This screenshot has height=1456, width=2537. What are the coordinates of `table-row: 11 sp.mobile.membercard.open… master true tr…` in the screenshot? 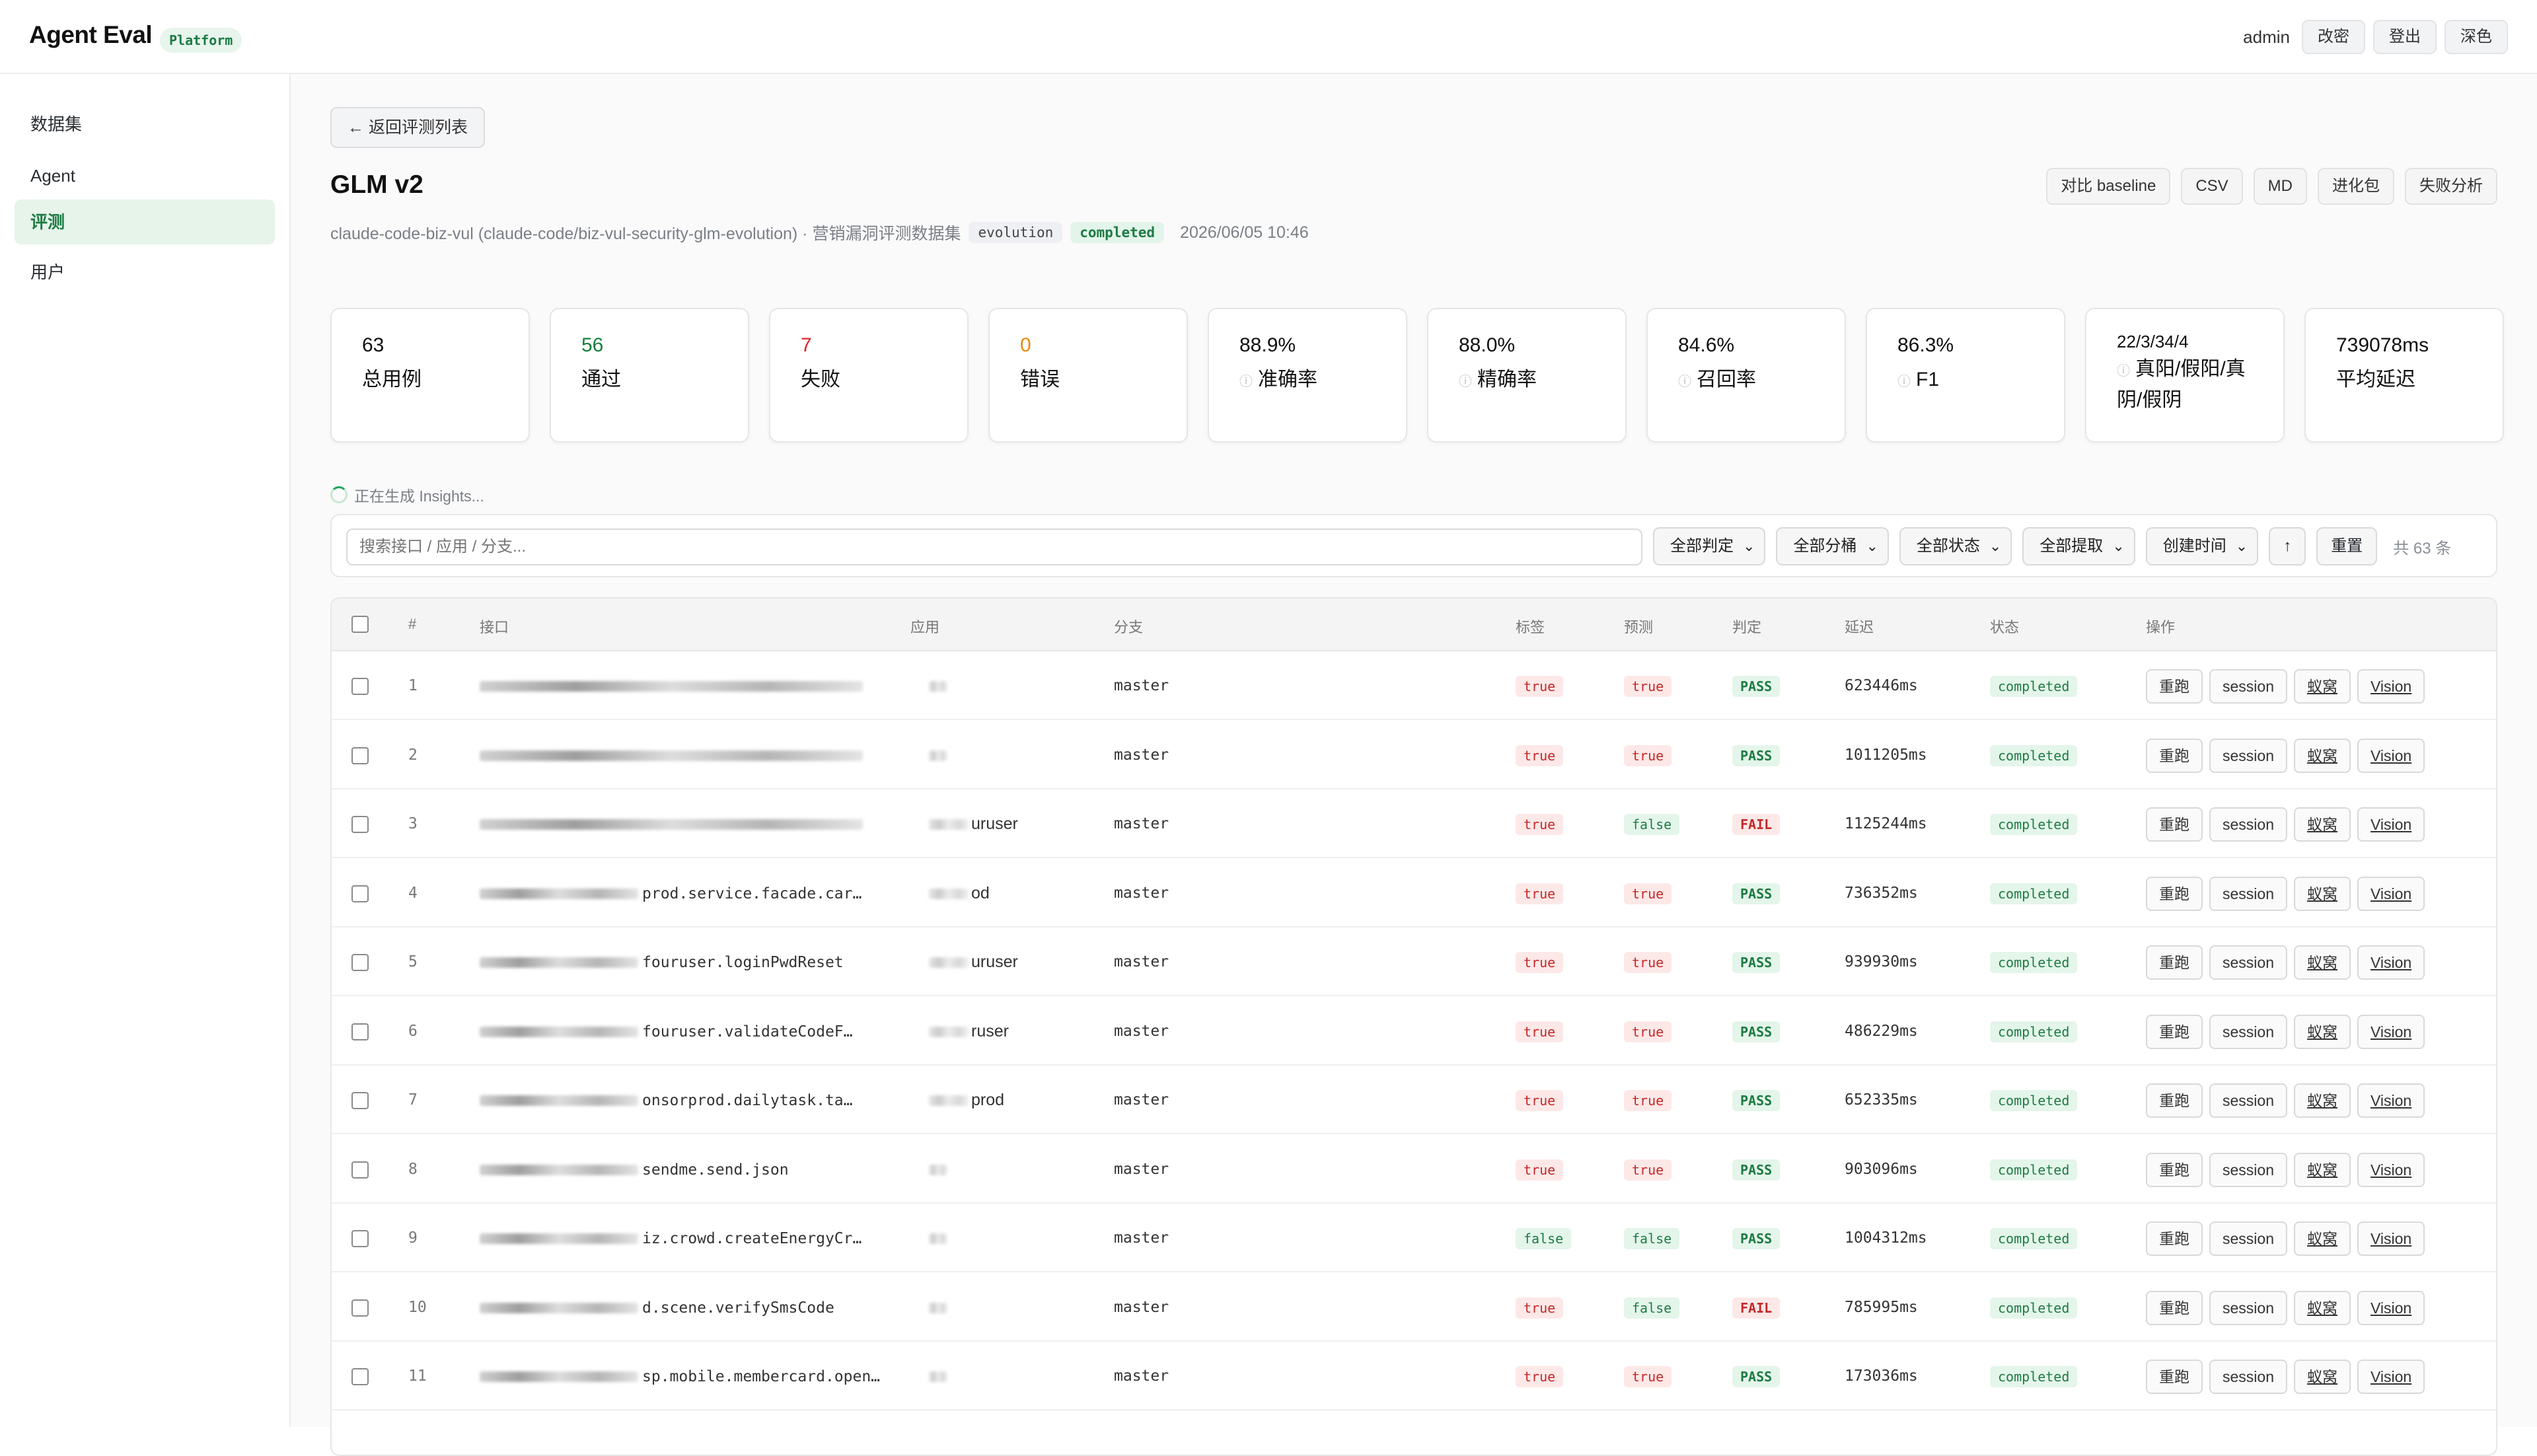 It's located at (1414, 1376).